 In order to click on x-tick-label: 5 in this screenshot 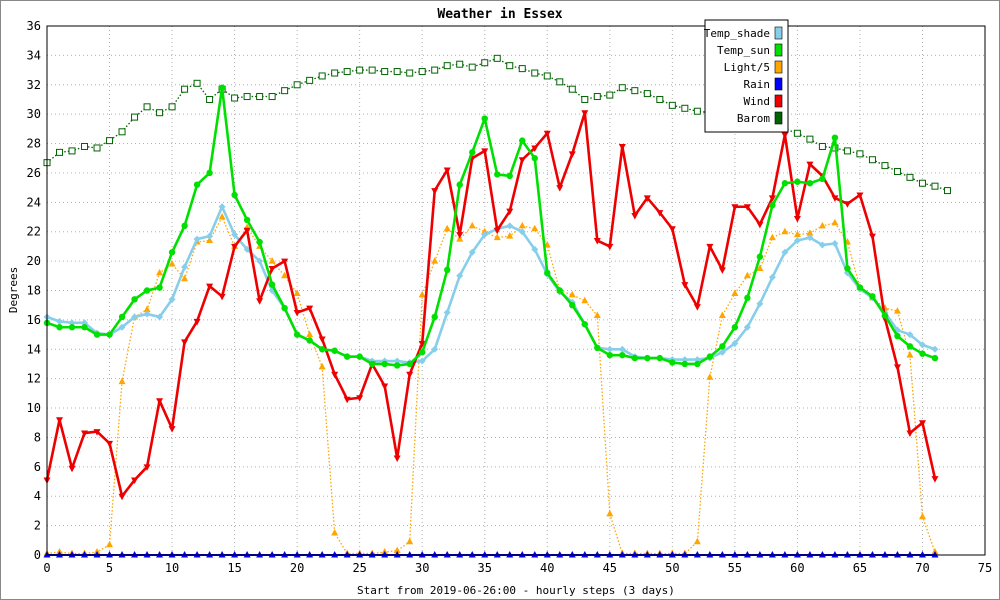, I will do `click(109, 568)`.